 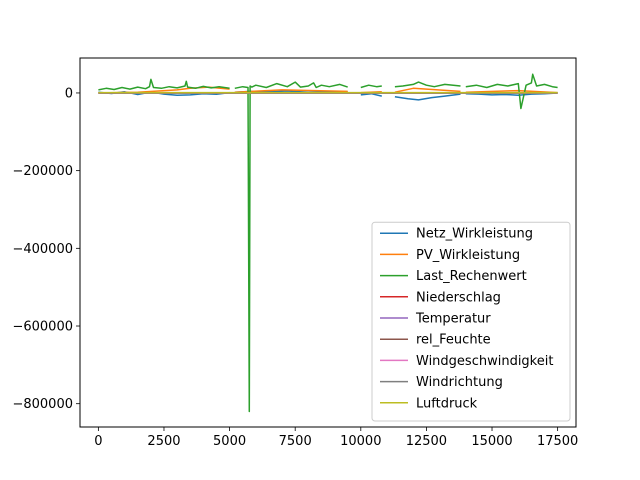 What do you see at coordinates (98, 441) in the screenshot?
I see `x-tick-label: 0` at bounding box center [98, 441].